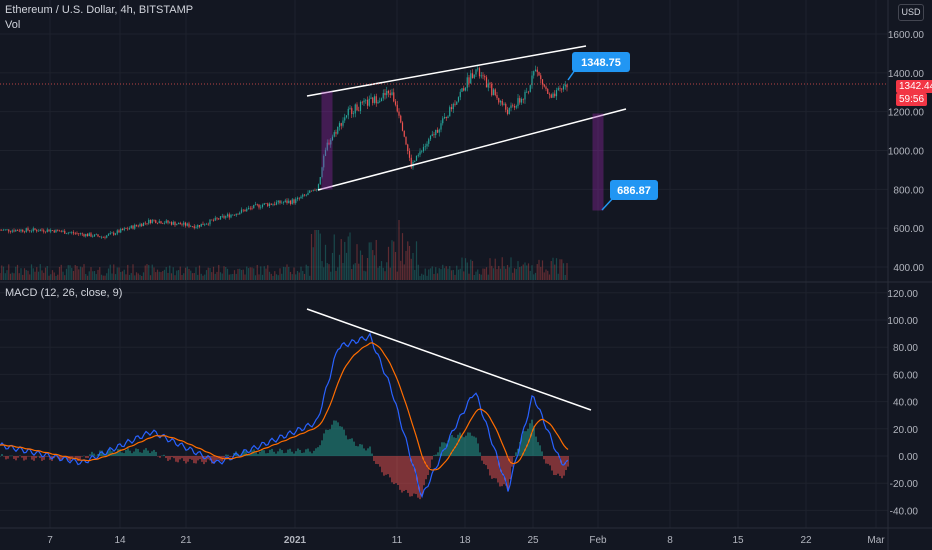  Describe the element at coordinates (472, 149) in the screenshot. I see `channel-lower-trendline` at that location.